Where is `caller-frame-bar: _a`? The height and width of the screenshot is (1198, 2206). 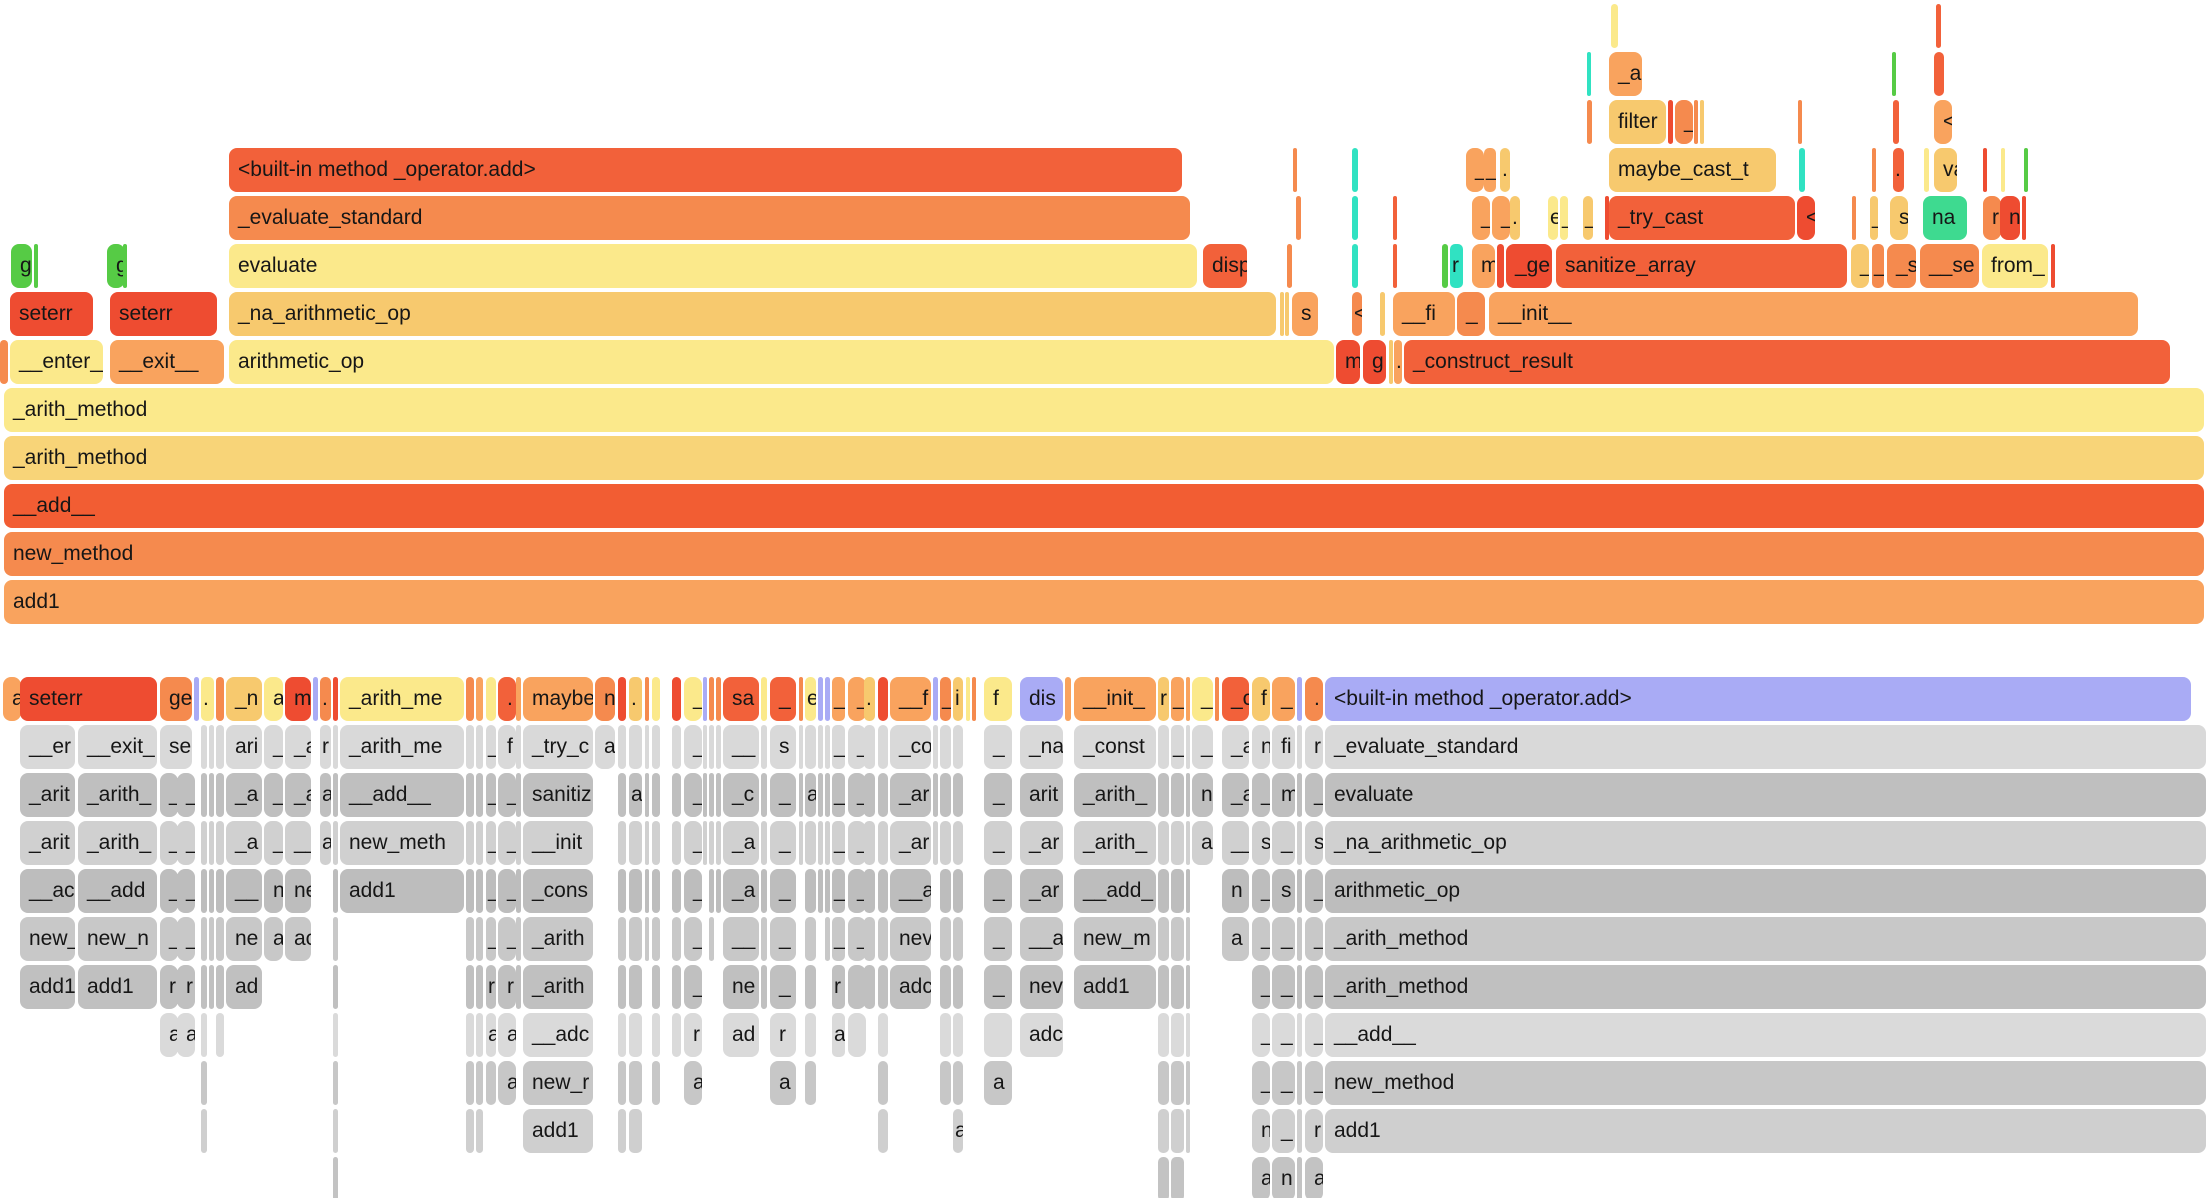 caller-frame-bar: _a is located at coordinates (1235, 747).